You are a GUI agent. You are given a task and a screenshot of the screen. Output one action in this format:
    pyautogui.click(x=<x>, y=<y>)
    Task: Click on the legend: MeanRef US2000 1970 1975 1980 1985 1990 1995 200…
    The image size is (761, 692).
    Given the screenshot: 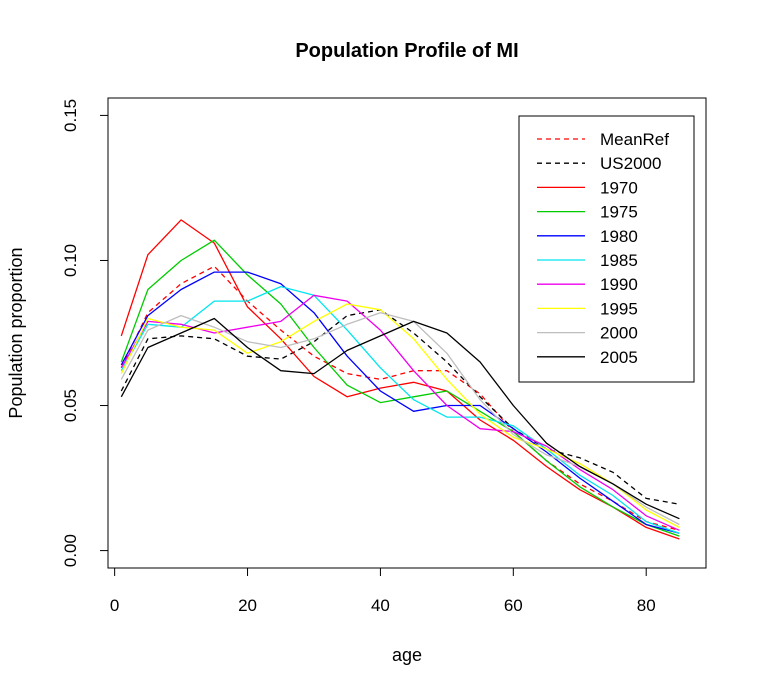 What is the action you would take?
    pyautogui.click(x=606, y=249)
    